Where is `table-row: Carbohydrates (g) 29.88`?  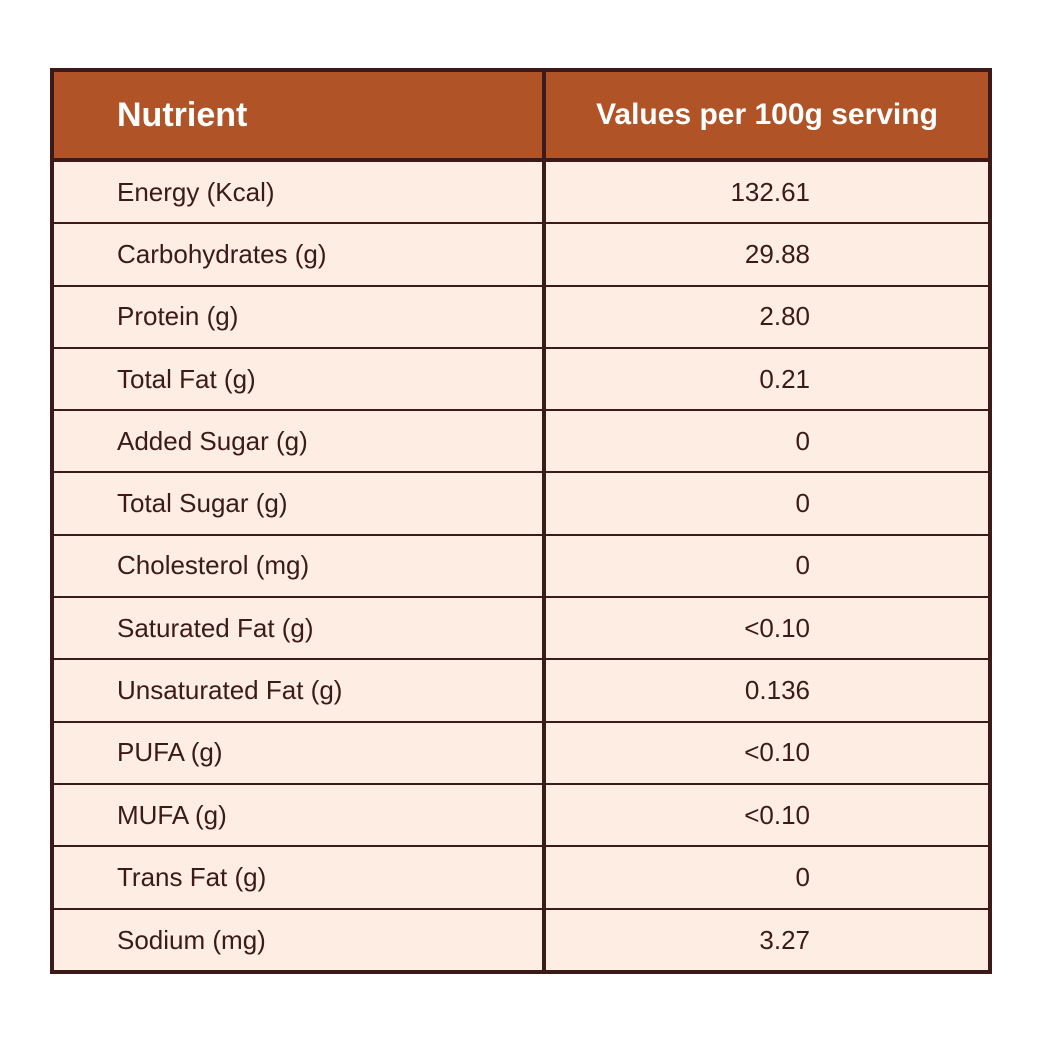
table-row: Carbohydrates (g) 29.88 is located at coordinates (521, 255).